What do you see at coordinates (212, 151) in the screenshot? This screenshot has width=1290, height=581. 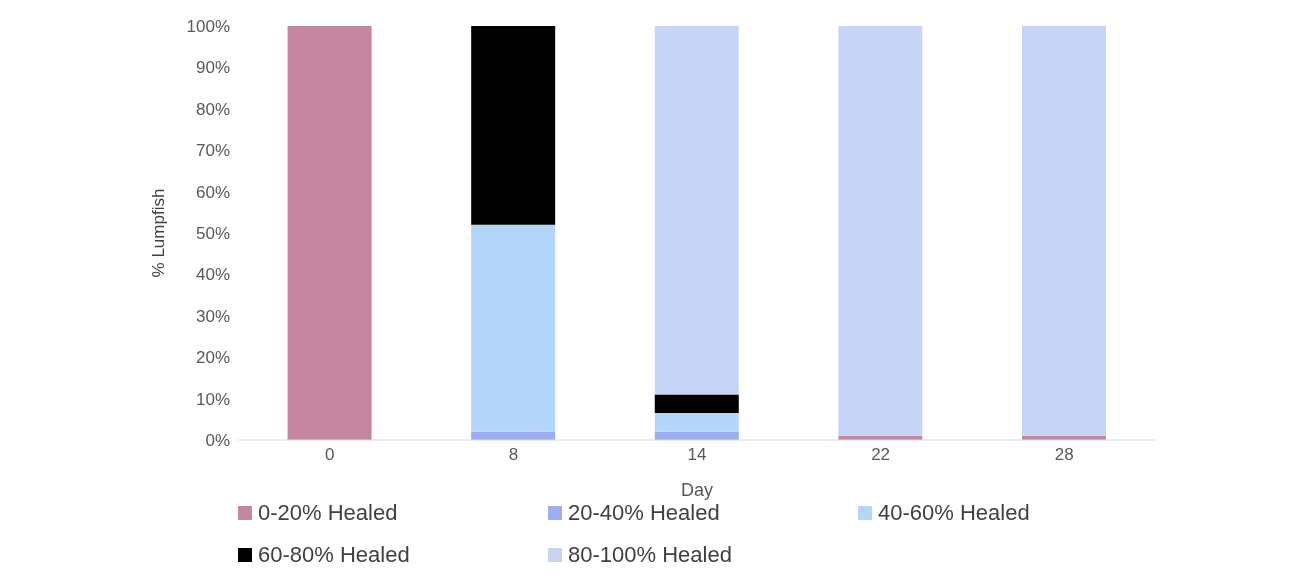 I see `y-tick-label: 70%` at bounding box center [212, 151].